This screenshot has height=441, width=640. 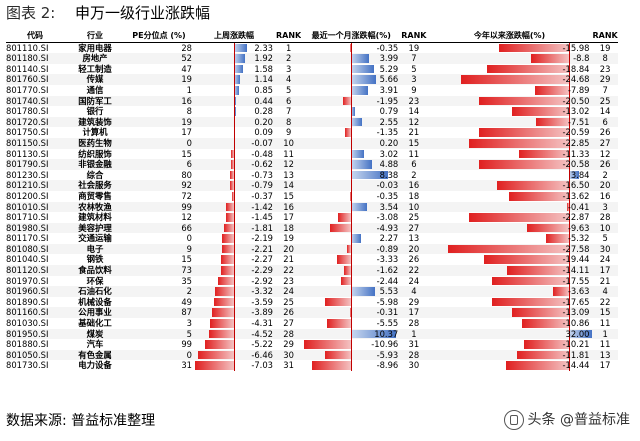 I want to click on cell-industry: 建筑材料, so click(x=95, y=217).